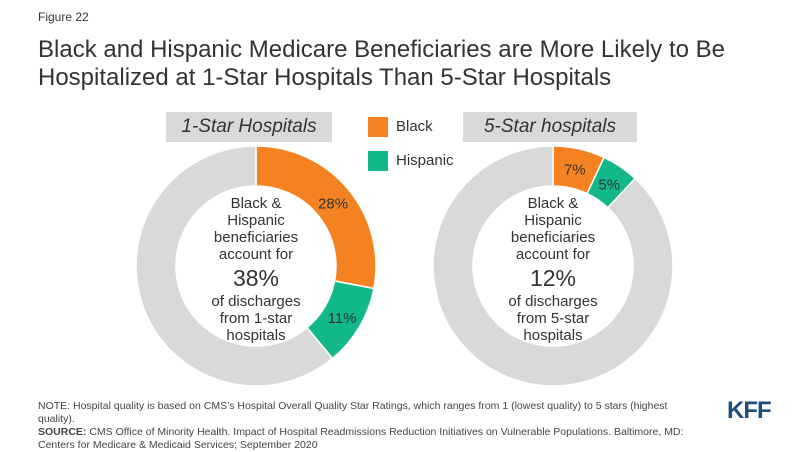  What do you see at coordinates (553, 220) in the screenshot?
I see `center-2-line-2: Hispanic` at bounding box center [553, 220].